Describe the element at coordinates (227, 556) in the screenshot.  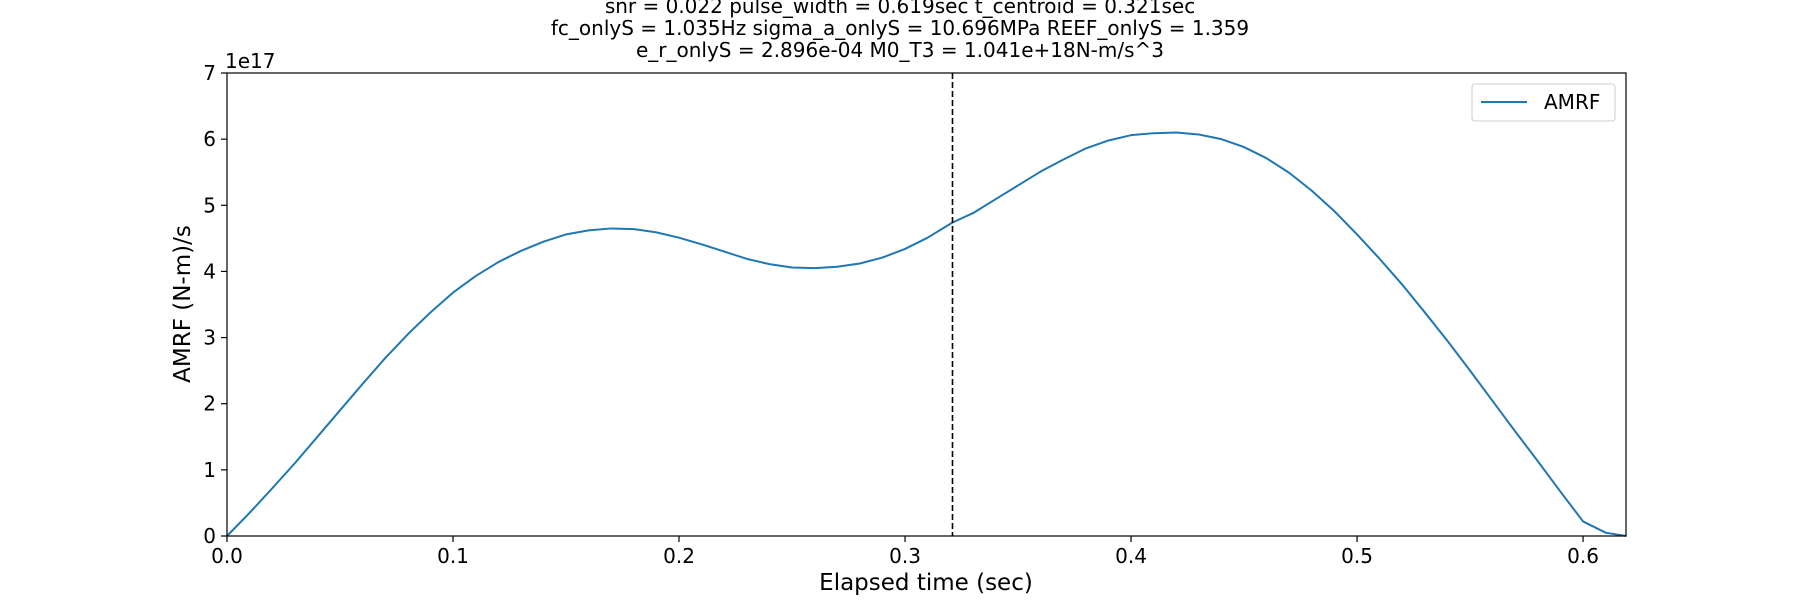
I see `x-tick-label: 0.0` at that location.